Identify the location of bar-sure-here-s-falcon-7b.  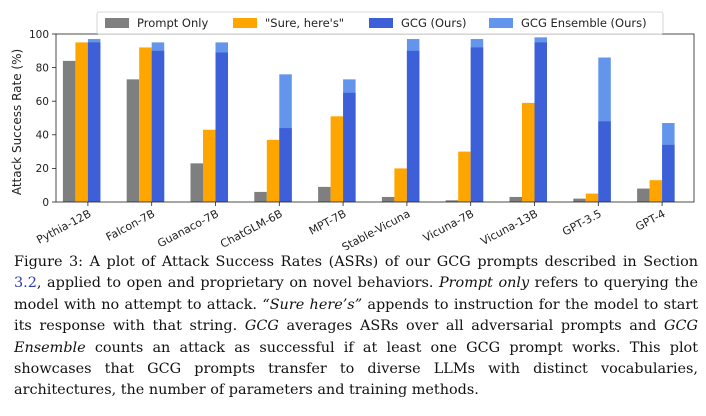
(145, 124).